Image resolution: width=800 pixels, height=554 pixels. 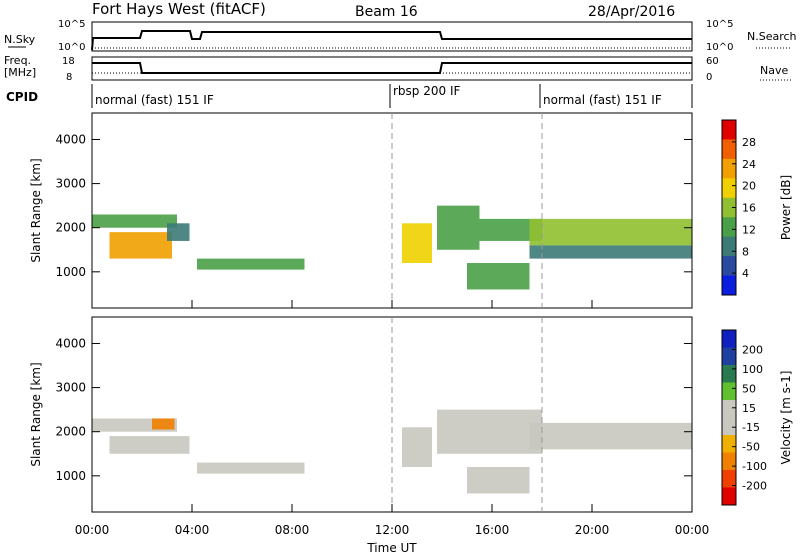 I want to click on nsky-label: N.Sky, so click(x=20, y=39).